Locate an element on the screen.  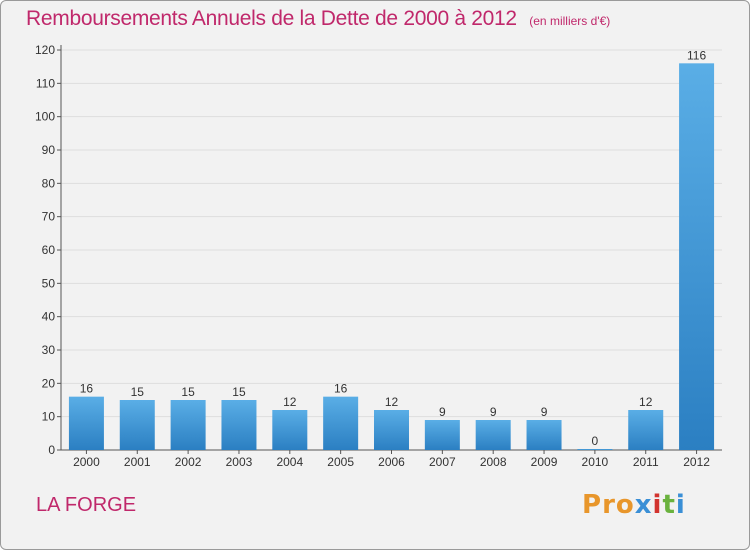
y-tick-label: 70 is located at coordinates (49, 217).